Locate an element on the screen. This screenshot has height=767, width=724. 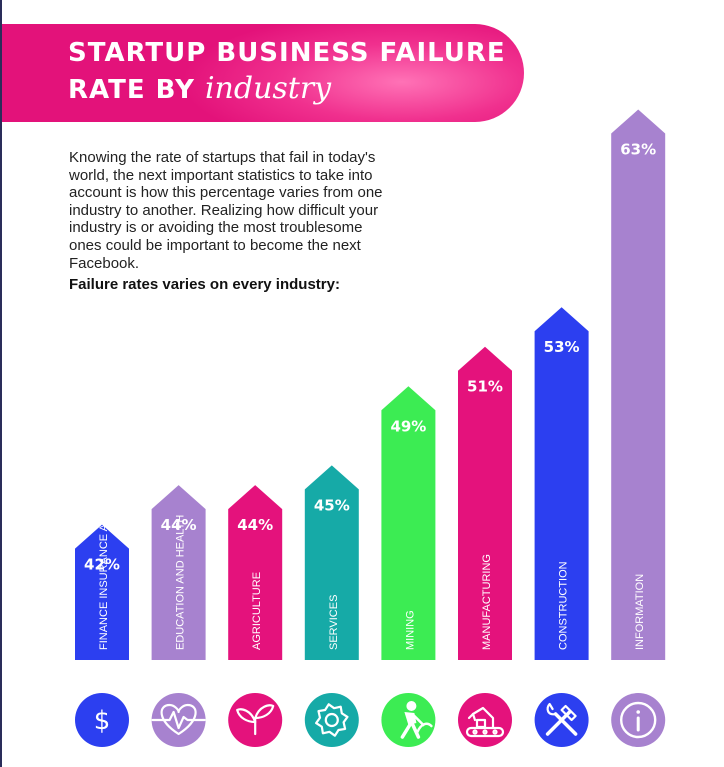
value-label-finance-insurance-and-real-estate: 42% is located at coordinates (102, 565).